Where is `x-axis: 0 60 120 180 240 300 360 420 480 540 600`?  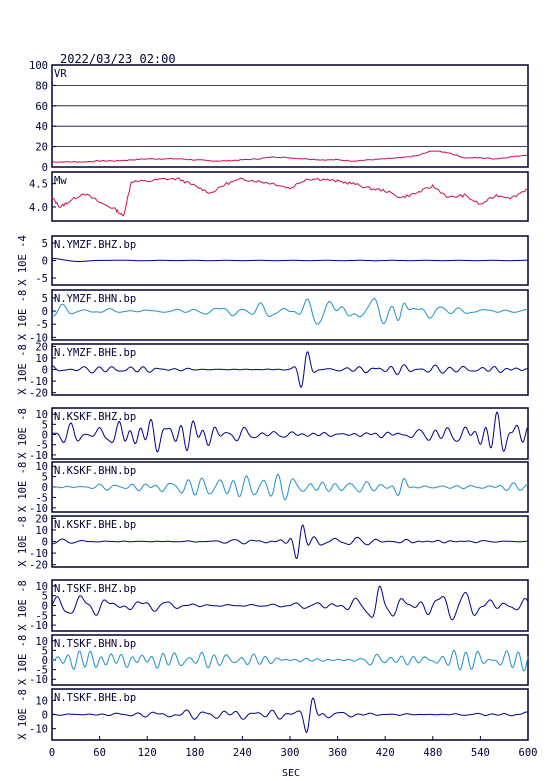
x-axis: 0 60 120 180 240 300 360 420 480 540 600 is located at coordinates (293, 747).